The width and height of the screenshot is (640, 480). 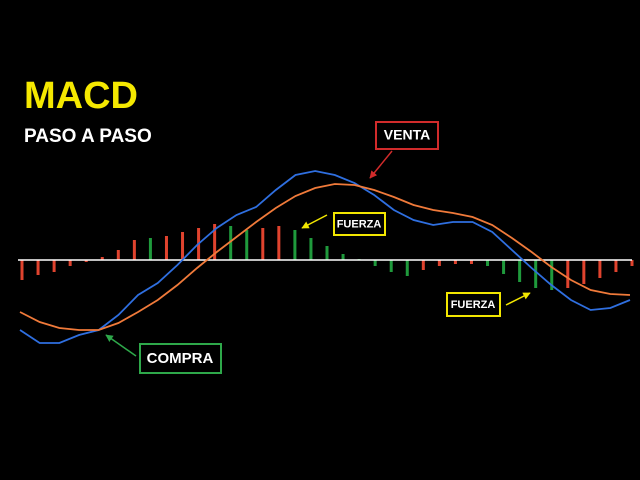 I want to click on title: MACD, so click(x=81, y=96).